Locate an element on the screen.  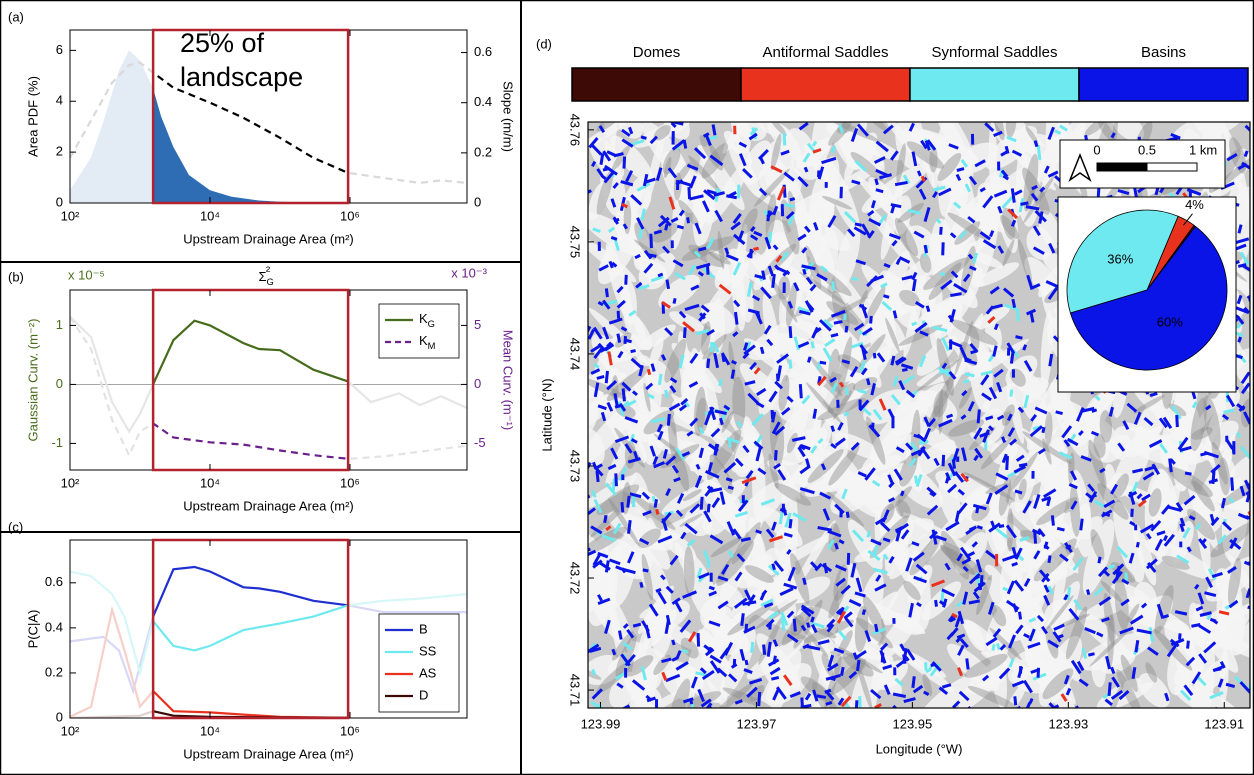
plot-area is located at coordinates (268, 387).